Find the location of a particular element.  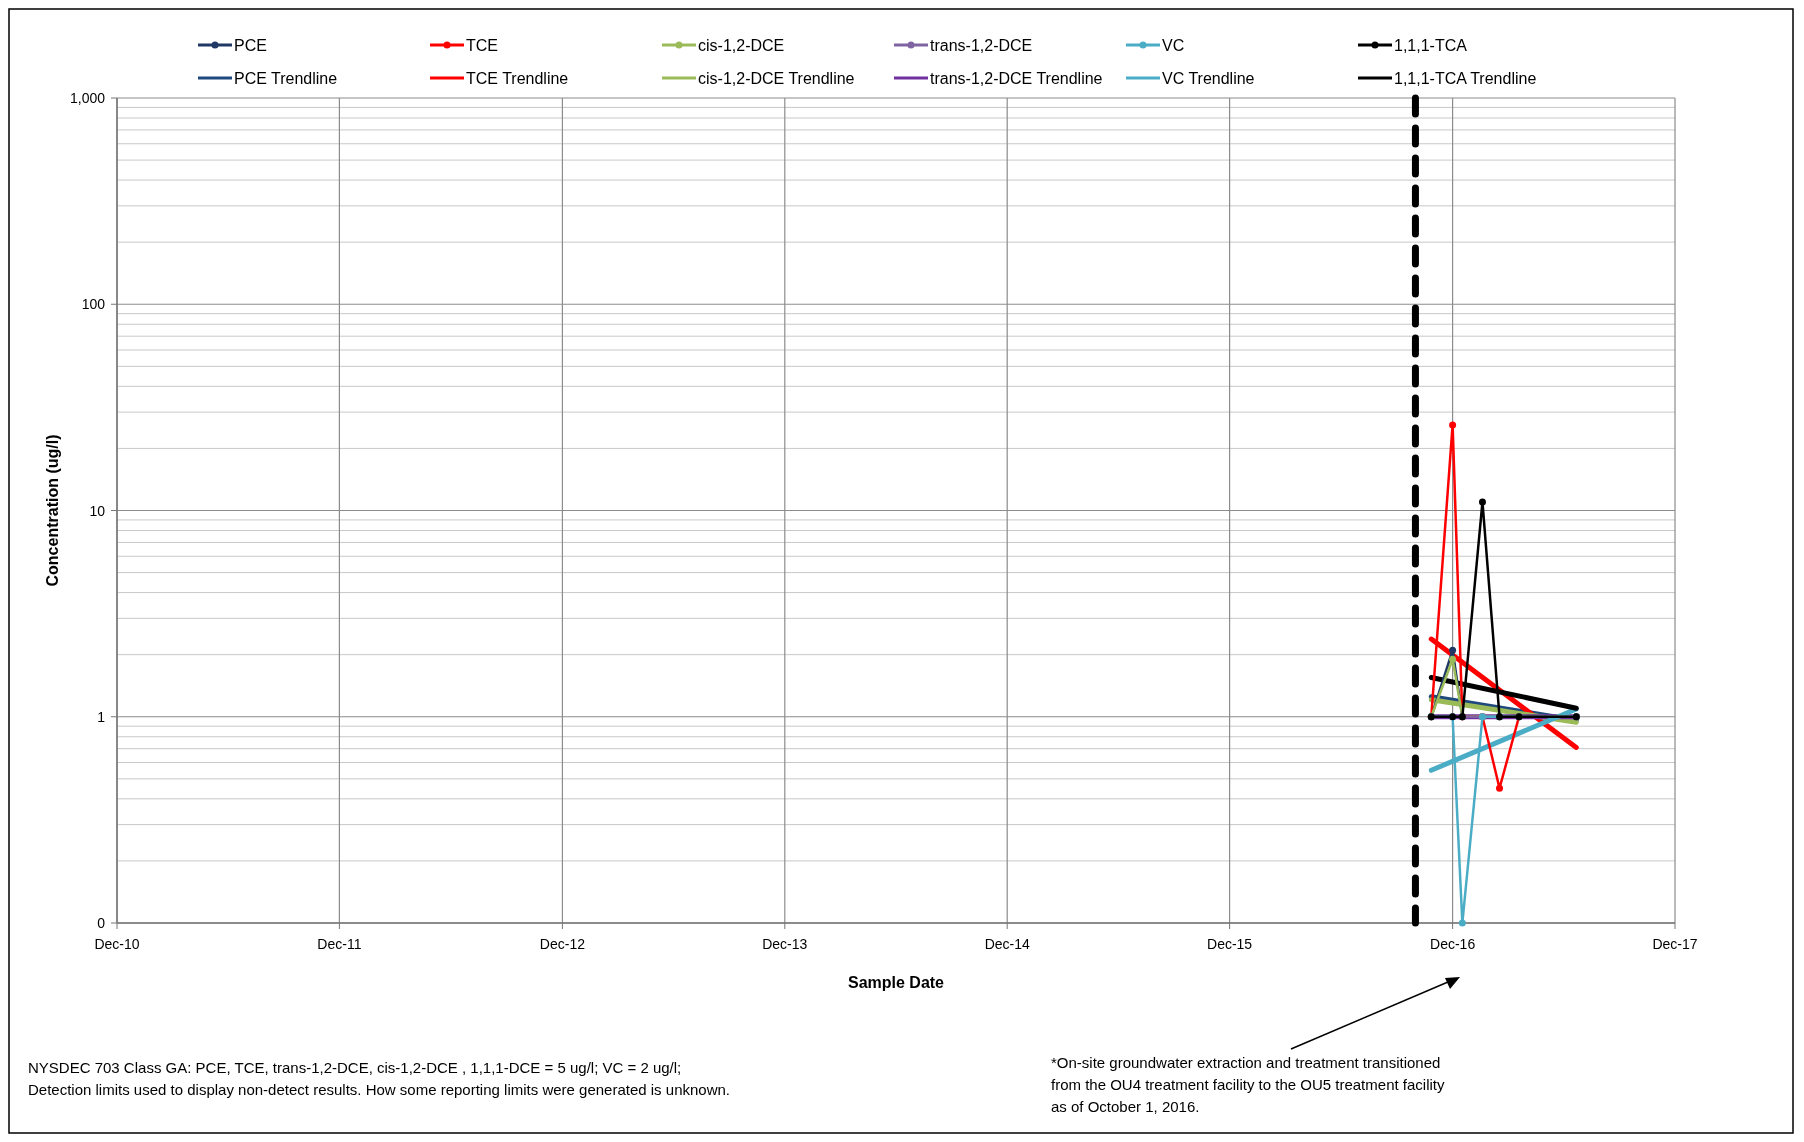

x-tick-label: Dec-14 is located at coordinates (1007, 944).